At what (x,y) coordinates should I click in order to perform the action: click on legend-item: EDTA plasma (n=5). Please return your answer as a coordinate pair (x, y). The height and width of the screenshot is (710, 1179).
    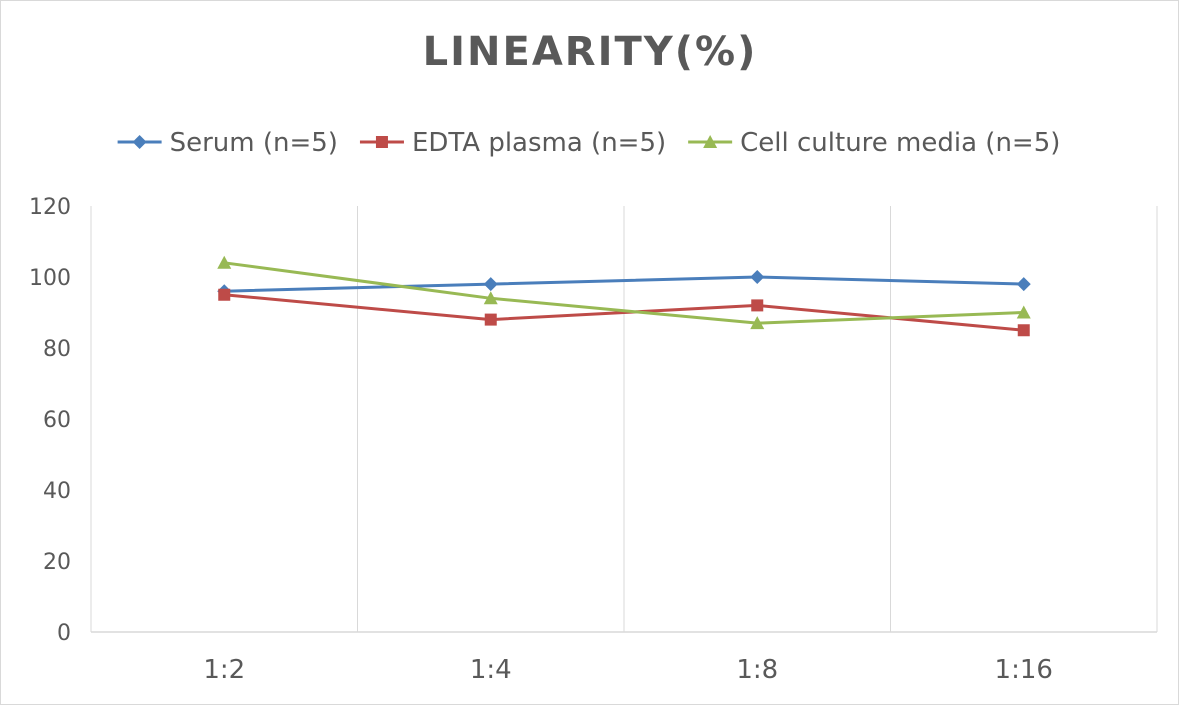
    Looking at the image, I should click on (512, 143).